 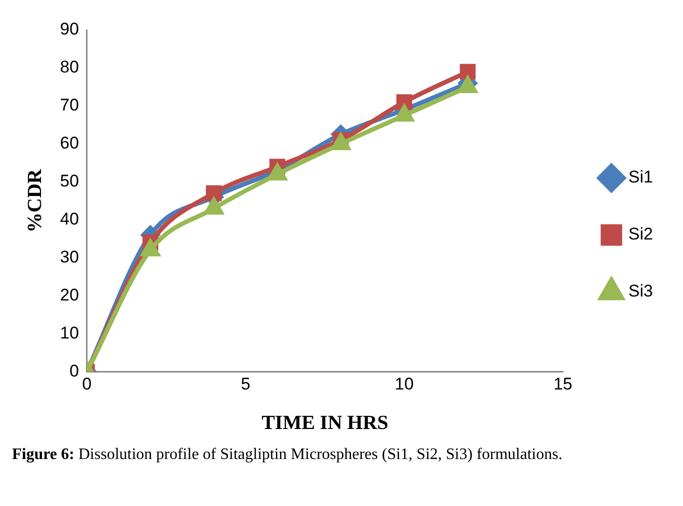 I want to click on y-tick-label: 20, so click(x=69, y=294).